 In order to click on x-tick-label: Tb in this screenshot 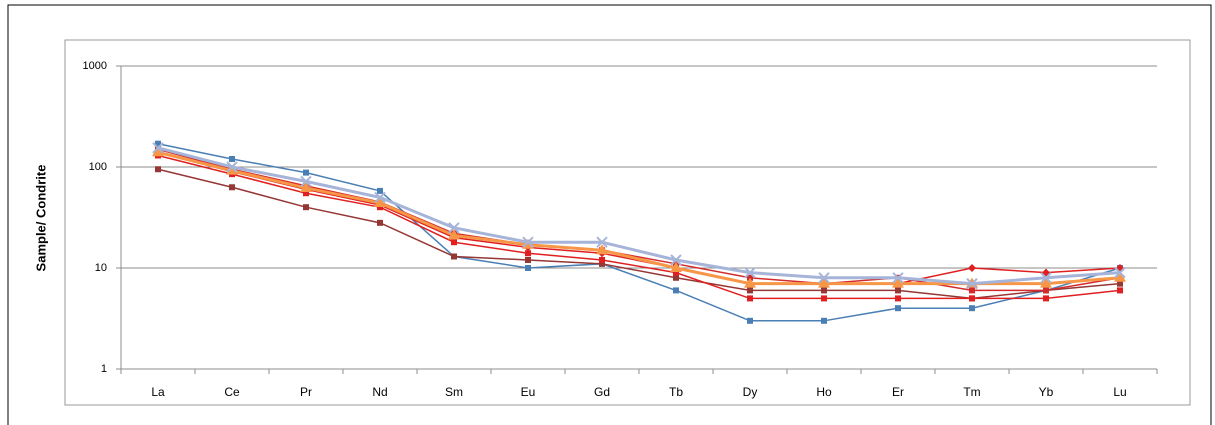, I will do `click(676, 392)`.